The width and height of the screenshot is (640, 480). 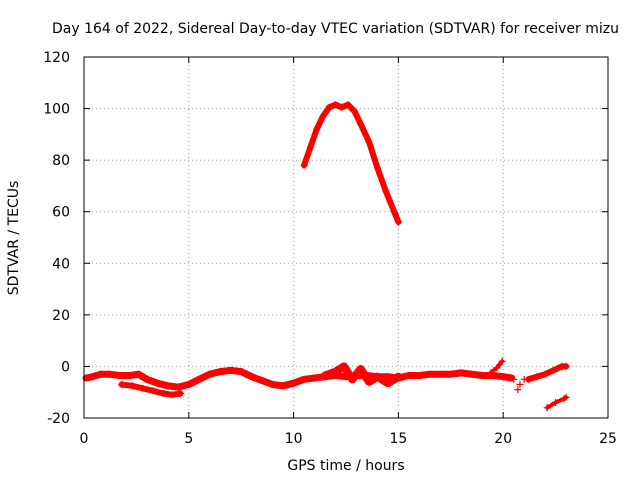 What do you see at coordinates (14, 238) in the screenshot?
I see `y-axis-label: SDTVAR / TECUs` at bounding box center [14, 238].